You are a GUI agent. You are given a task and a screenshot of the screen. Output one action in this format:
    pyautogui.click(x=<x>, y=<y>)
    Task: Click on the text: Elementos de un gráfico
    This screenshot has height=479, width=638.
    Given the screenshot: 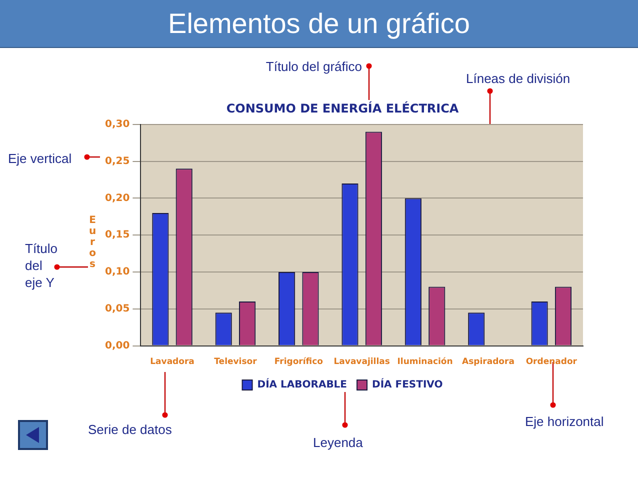 What is the action you would take?
    pyautogui.click(x=319, y=24)
    